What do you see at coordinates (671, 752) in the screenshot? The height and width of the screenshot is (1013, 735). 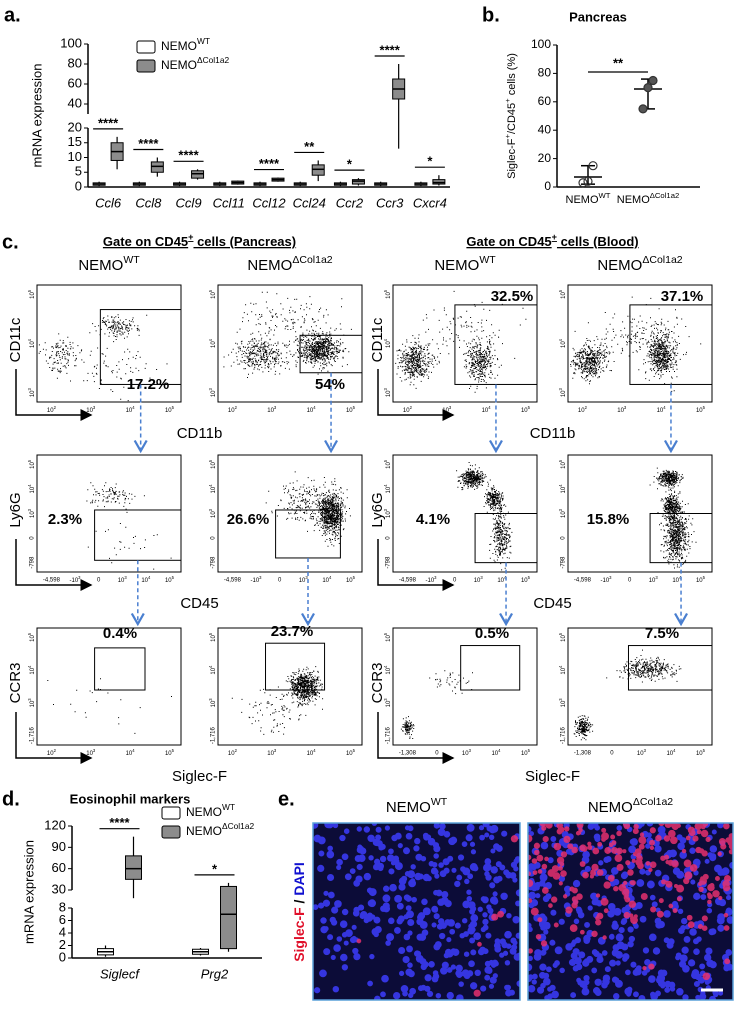 I see `x-tick-label: 10⁴` at bounding box center [671, 752].